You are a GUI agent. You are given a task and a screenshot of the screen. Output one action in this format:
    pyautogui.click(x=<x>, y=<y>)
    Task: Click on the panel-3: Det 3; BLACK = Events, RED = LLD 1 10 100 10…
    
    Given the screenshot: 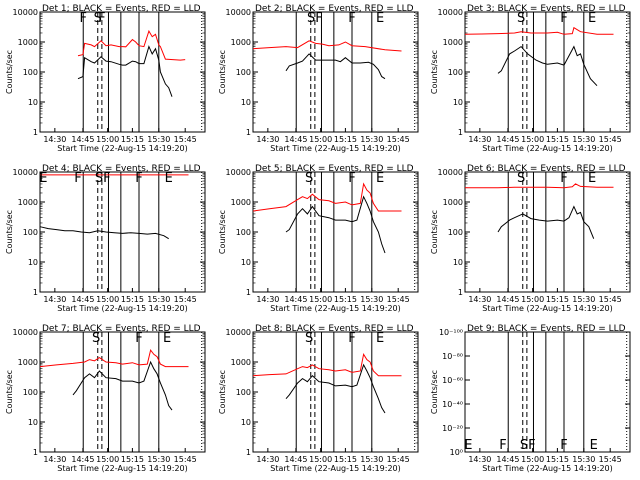 What is the action you would take?
    pyautogui.click(x=530, y=78)
    